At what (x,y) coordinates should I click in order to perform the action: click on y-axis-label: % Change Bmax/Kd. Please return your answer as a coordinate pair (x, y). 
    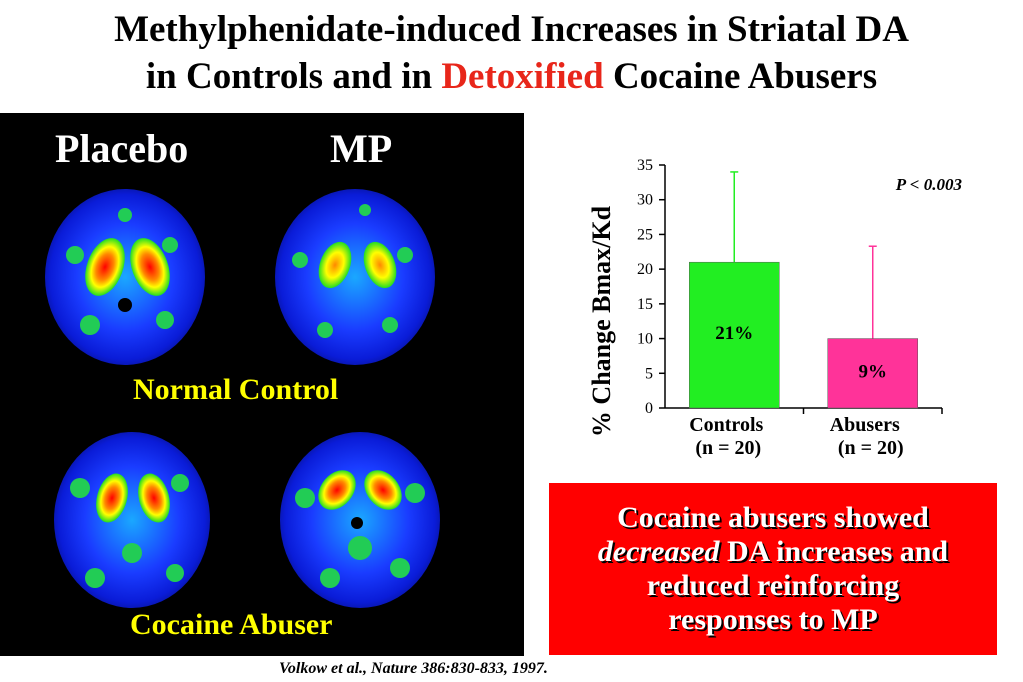
    Looking at the image, I should click on (601, 321).